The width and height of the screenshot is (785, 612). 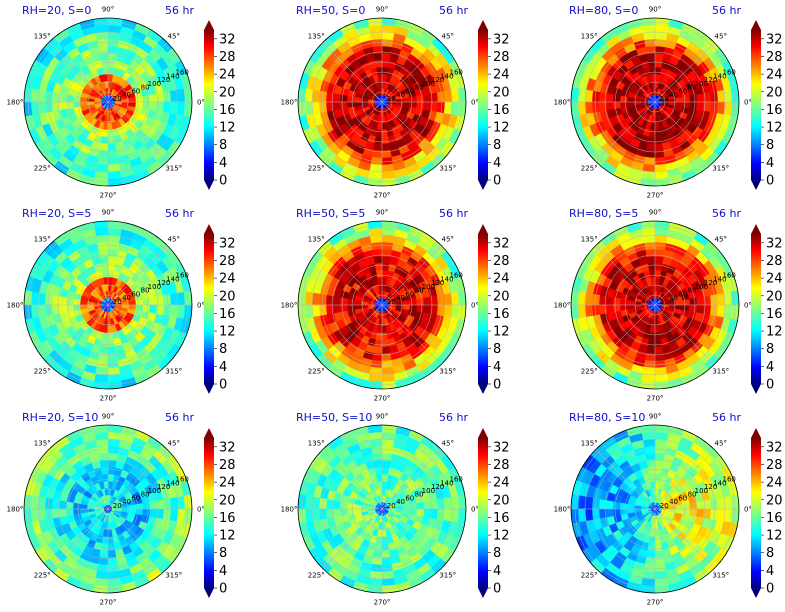 What do you see at coordinates (497, 181) in the screenshot?
I see `colorbar-tick-label: 0` at bounding box center [497, 181].